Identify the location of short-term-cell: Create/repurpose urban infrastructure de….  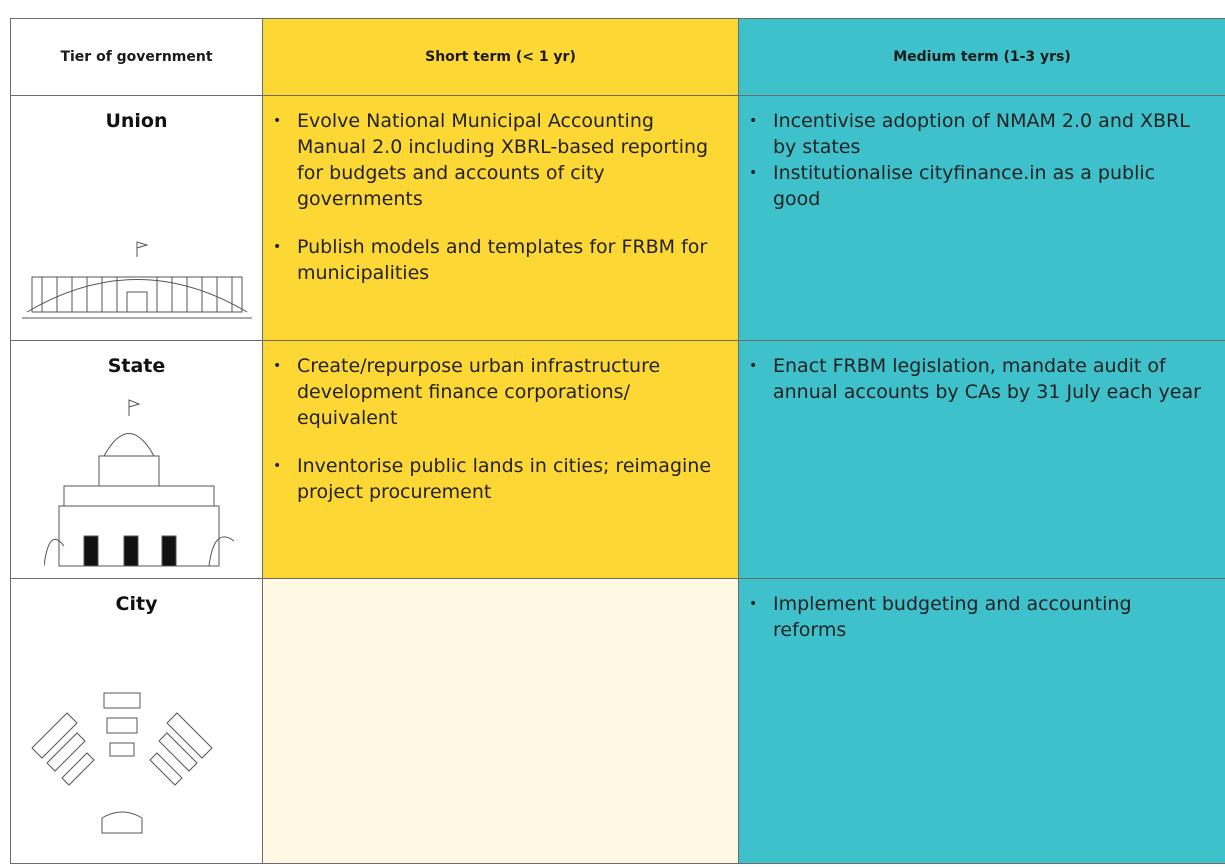
(500, 459).